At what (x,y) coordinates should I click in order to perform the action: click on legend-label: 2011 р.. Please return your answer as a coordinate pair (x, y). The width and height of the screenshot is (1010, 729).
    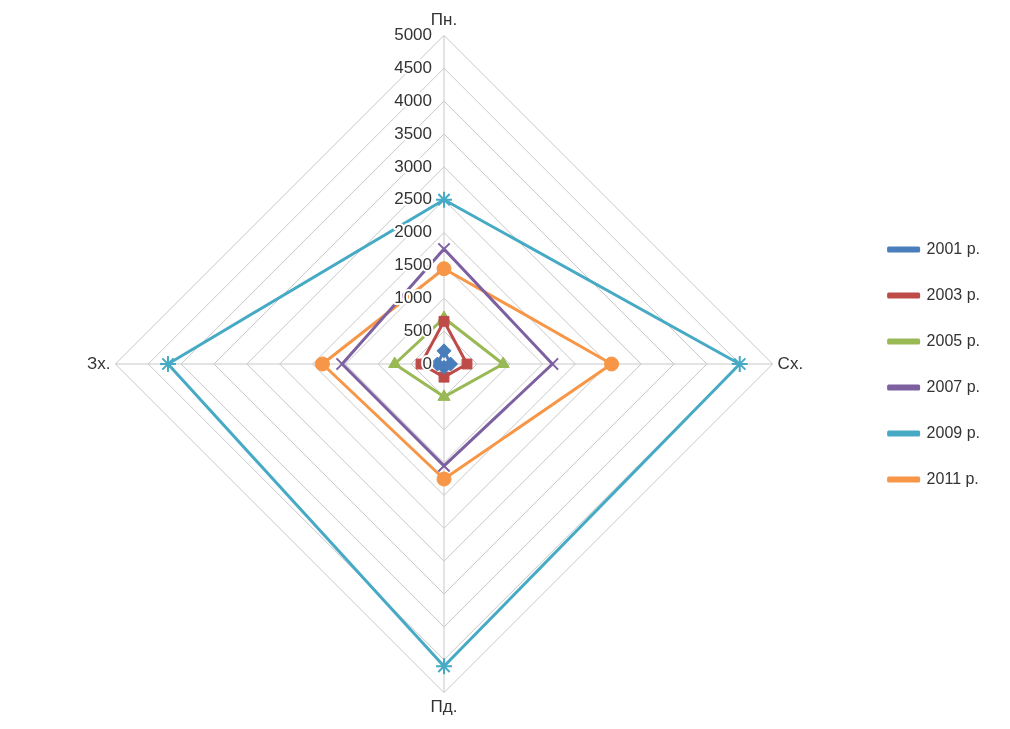
    Looking at the image, I should click on (952, 478).